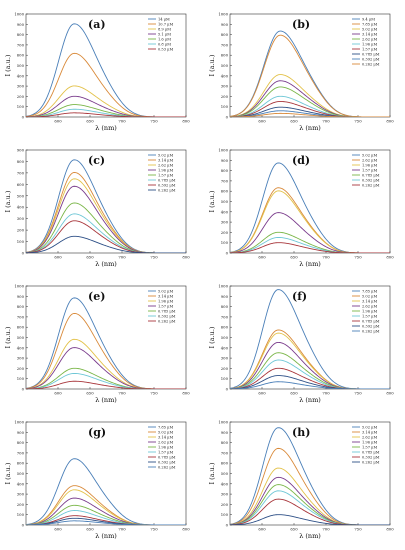 This screenshot has height=550, width=405. Describe the element at coordinates (301, 24) in the screenshot. I see `panel-label: (b)` at that location.